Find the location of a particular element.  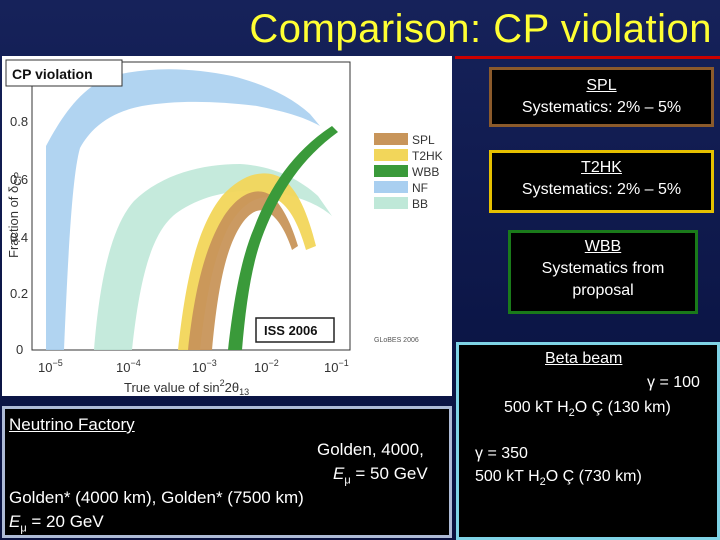

nf-title: Neutrino Factory is located at coordinates (72, 424).